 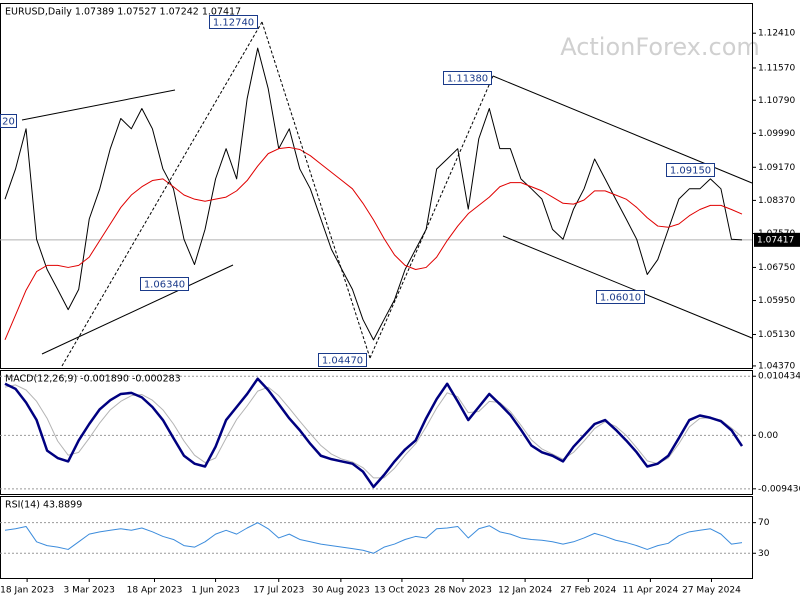 I want to click on y-tick-label: 1.09990, so click(x=776, y=134).